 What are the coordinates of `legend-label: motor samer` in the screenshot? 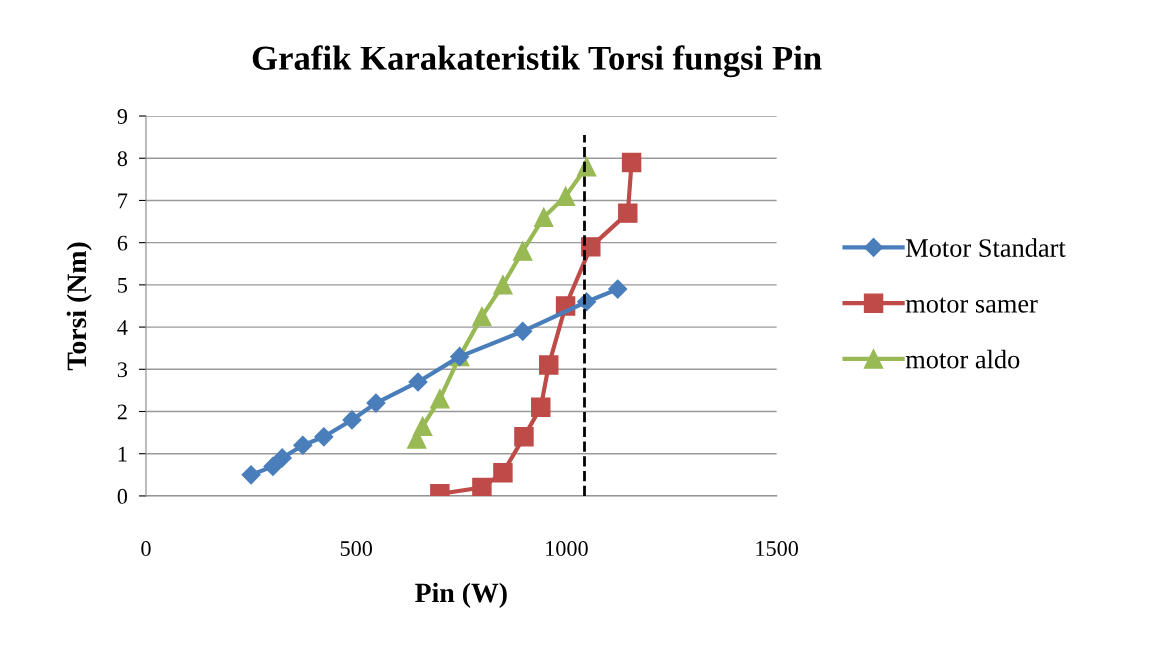 It's located at (971, 305).